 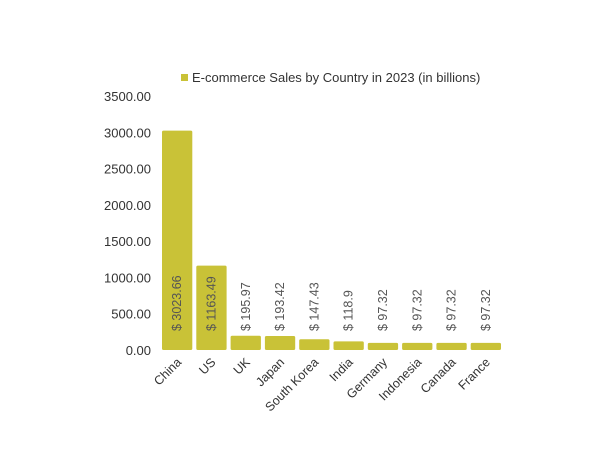 I want to click on data-label: $ 193.42, so click(x=280, y=306).